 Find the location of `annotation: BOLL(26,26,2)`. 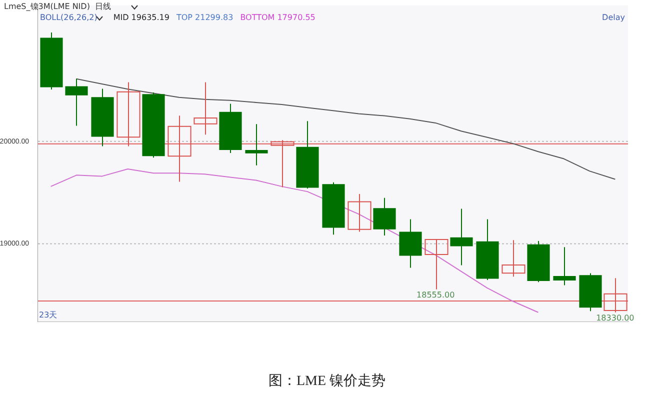

annotation: BOLL(26,26,2) is located at coordinates (69, 17).